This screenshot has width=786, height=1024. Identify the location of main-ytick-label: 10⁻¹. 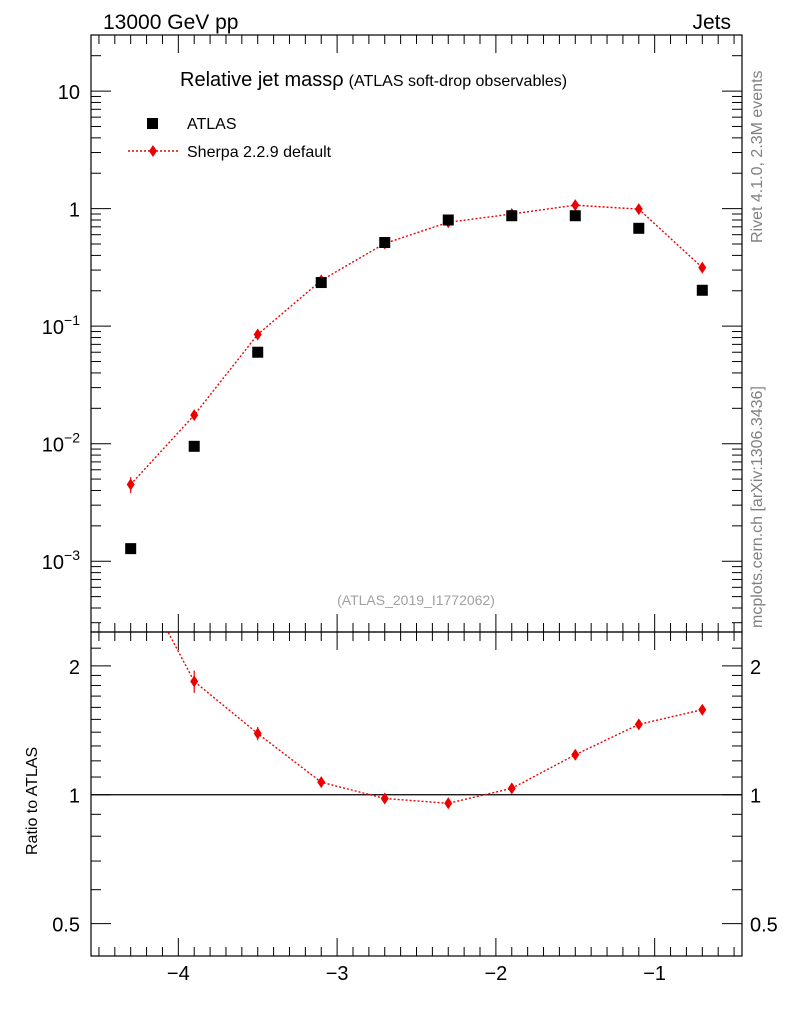
(61, 325).